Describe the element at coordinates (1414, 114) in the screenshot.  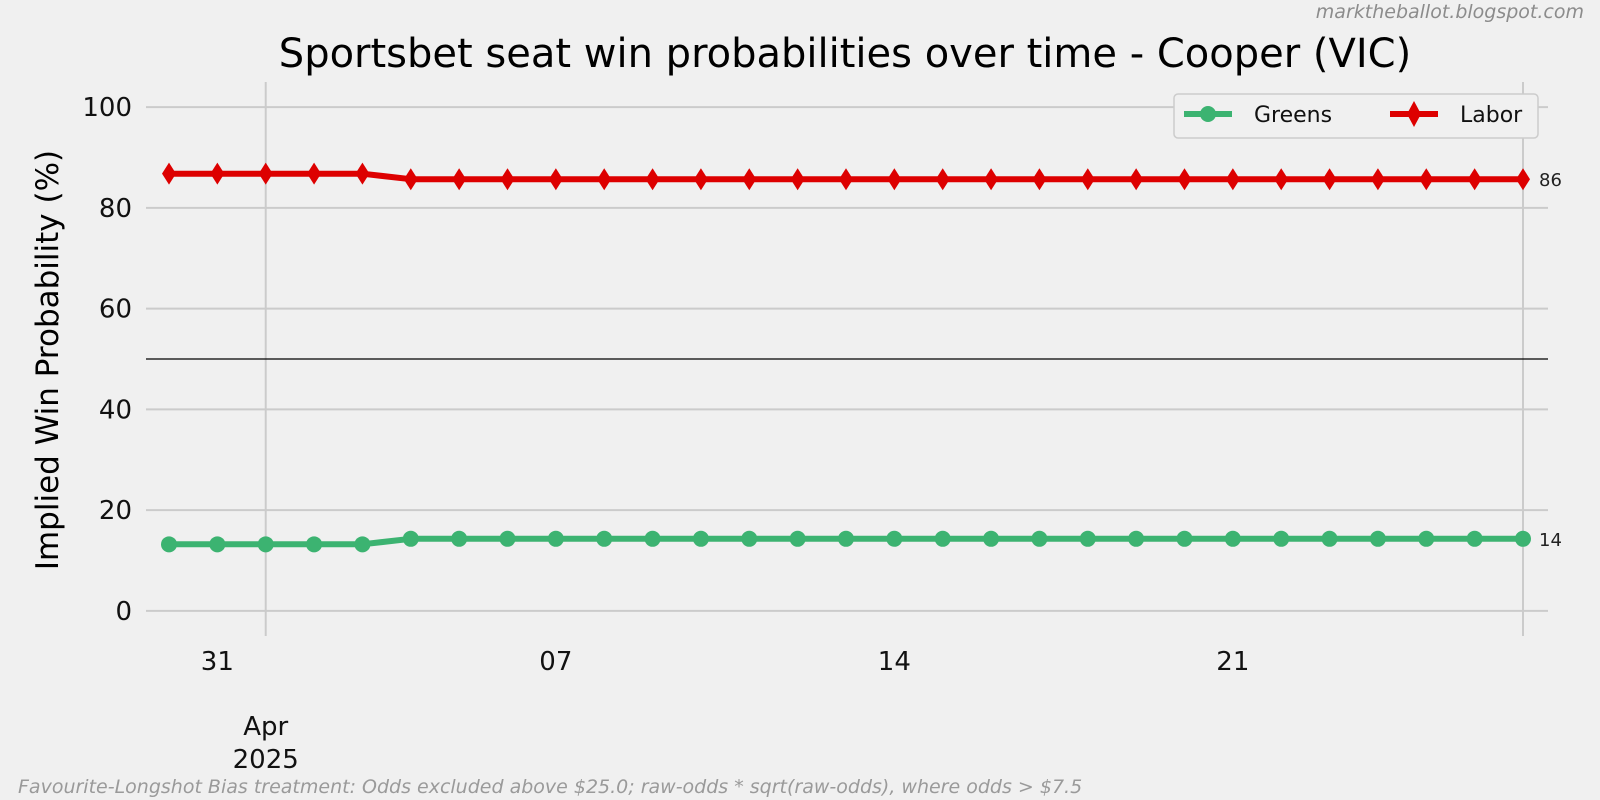
I see `legend-labor-marker` at that location.